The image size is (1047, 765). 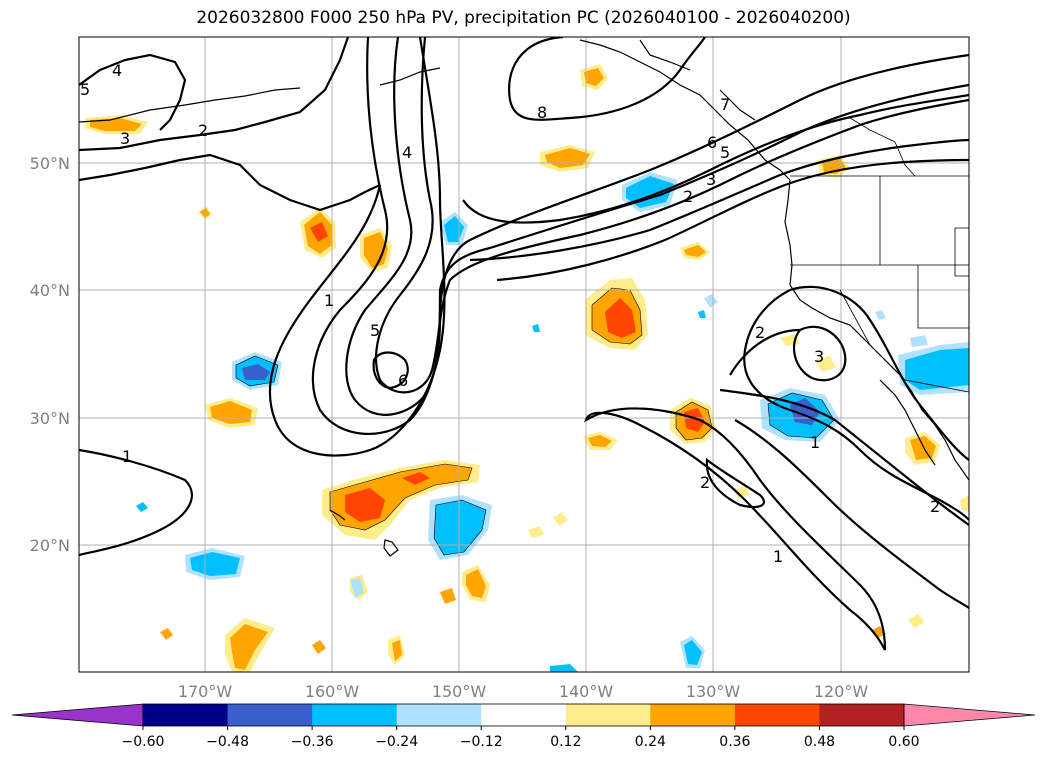 I want to click on lon-label: 130°W, so click(x=713, y=691).